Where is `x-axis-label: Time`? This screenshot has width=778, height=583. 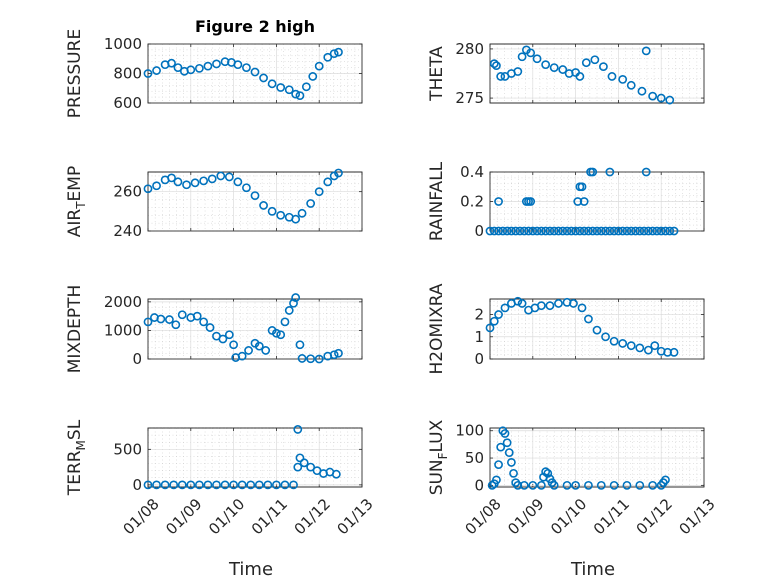 x-axis-label: Time is located at coordinates (250, 569).